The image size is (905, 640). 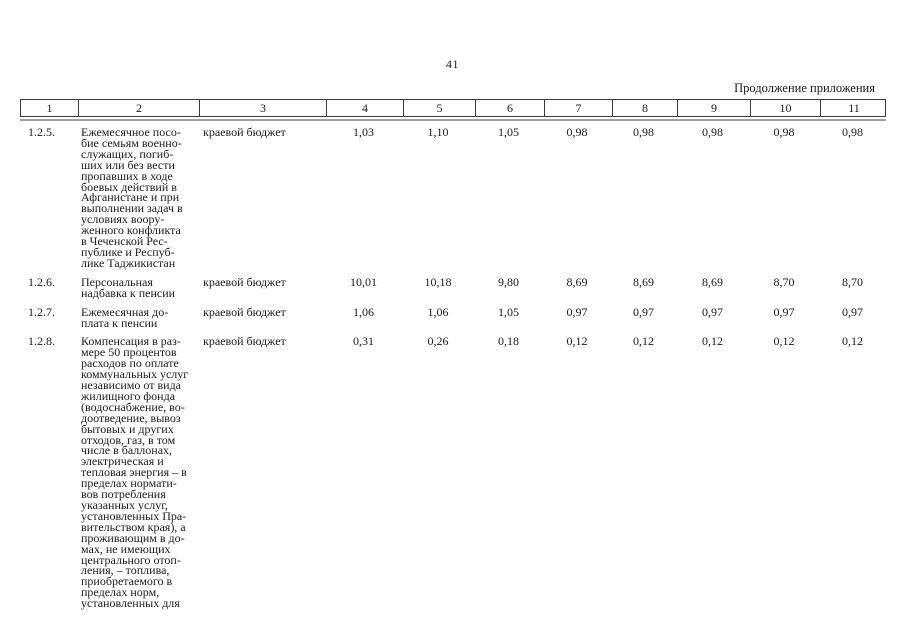 I want to click on row-number-cell: 1.2.5., so click(x=41, y=132).